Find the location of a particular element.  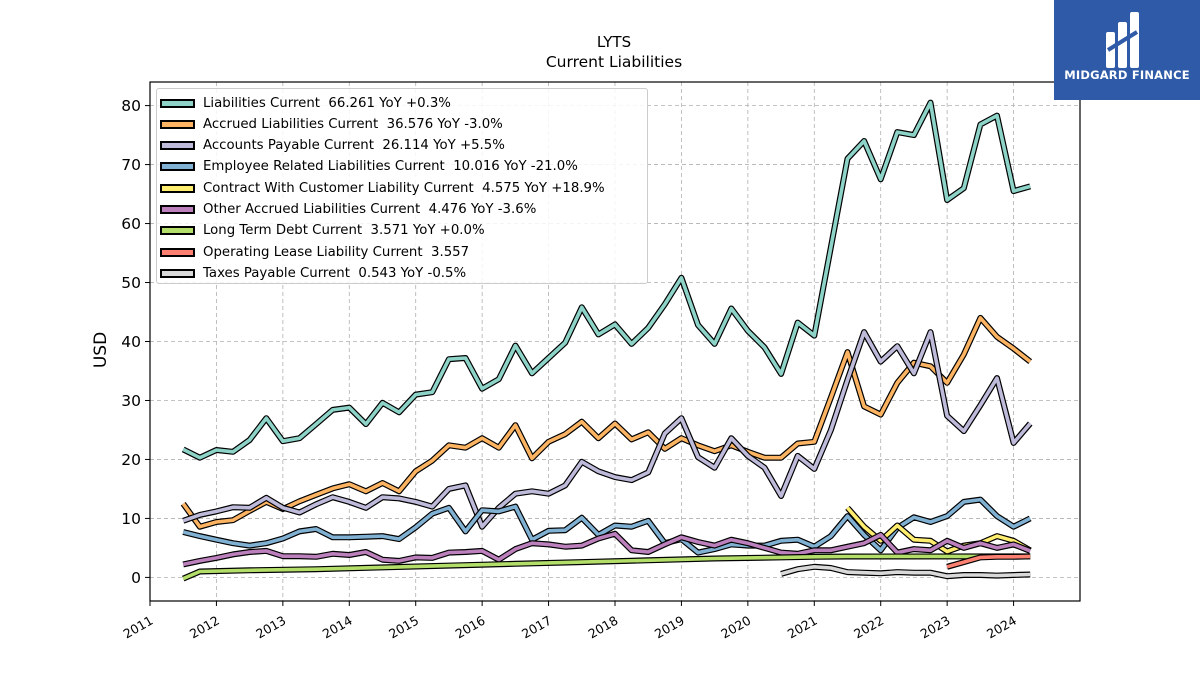

y-tick-label: 10 is located at coordinates (131, 519).